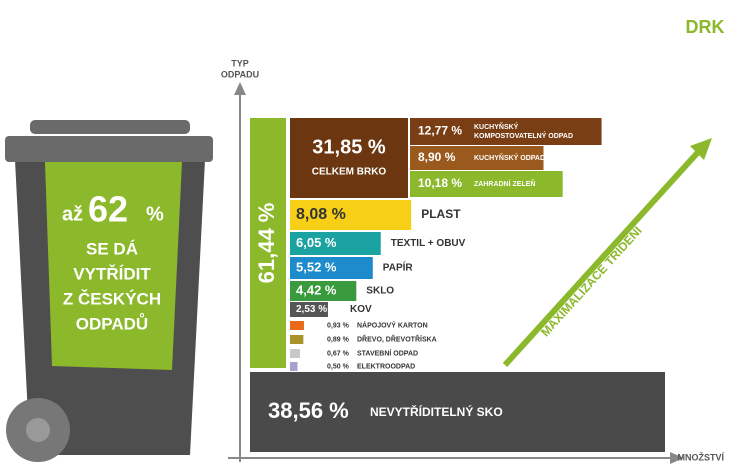 The image size is (729, 466). I want to click on bin-panel, so click(113, 266).